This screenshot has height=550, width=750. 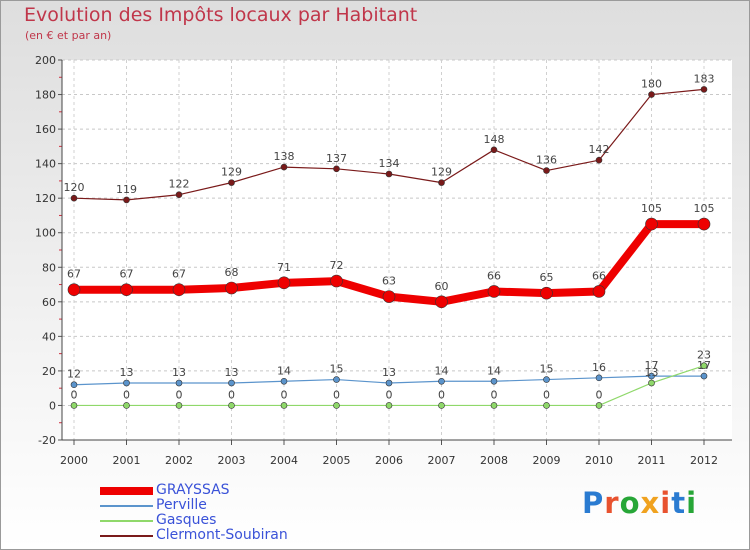 I want to click on x-tick-label: 2011, so click(x=652, y=460).